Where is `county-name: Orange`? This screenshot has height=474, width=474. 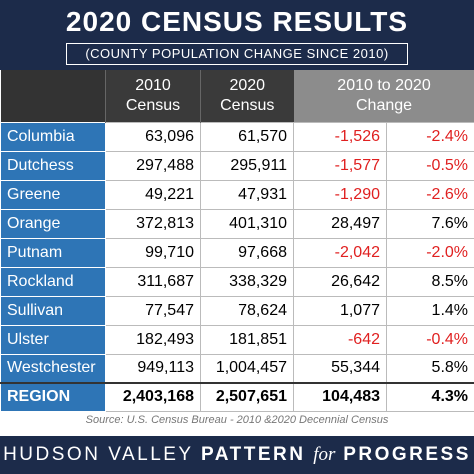
county-name: Orange is located at coordinates (53, 223).